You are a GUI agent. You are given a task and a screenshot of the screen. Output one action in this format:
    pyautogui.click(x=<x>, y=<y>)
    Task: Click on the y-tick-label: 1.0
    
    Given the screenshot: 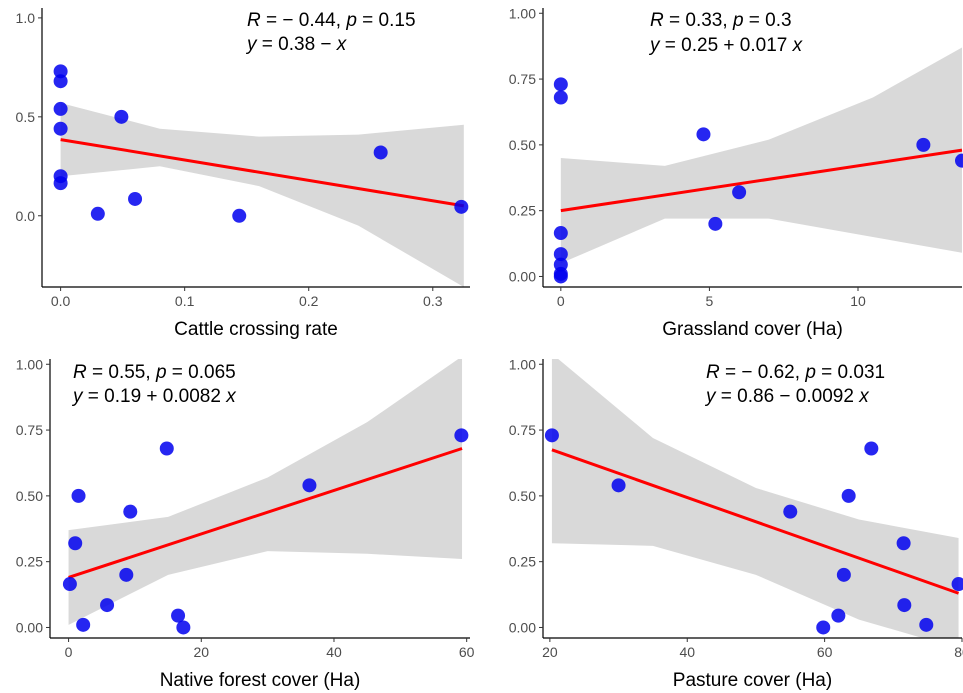 What is the action you would take?
    pyautogui.click(x=26, y=18)
    